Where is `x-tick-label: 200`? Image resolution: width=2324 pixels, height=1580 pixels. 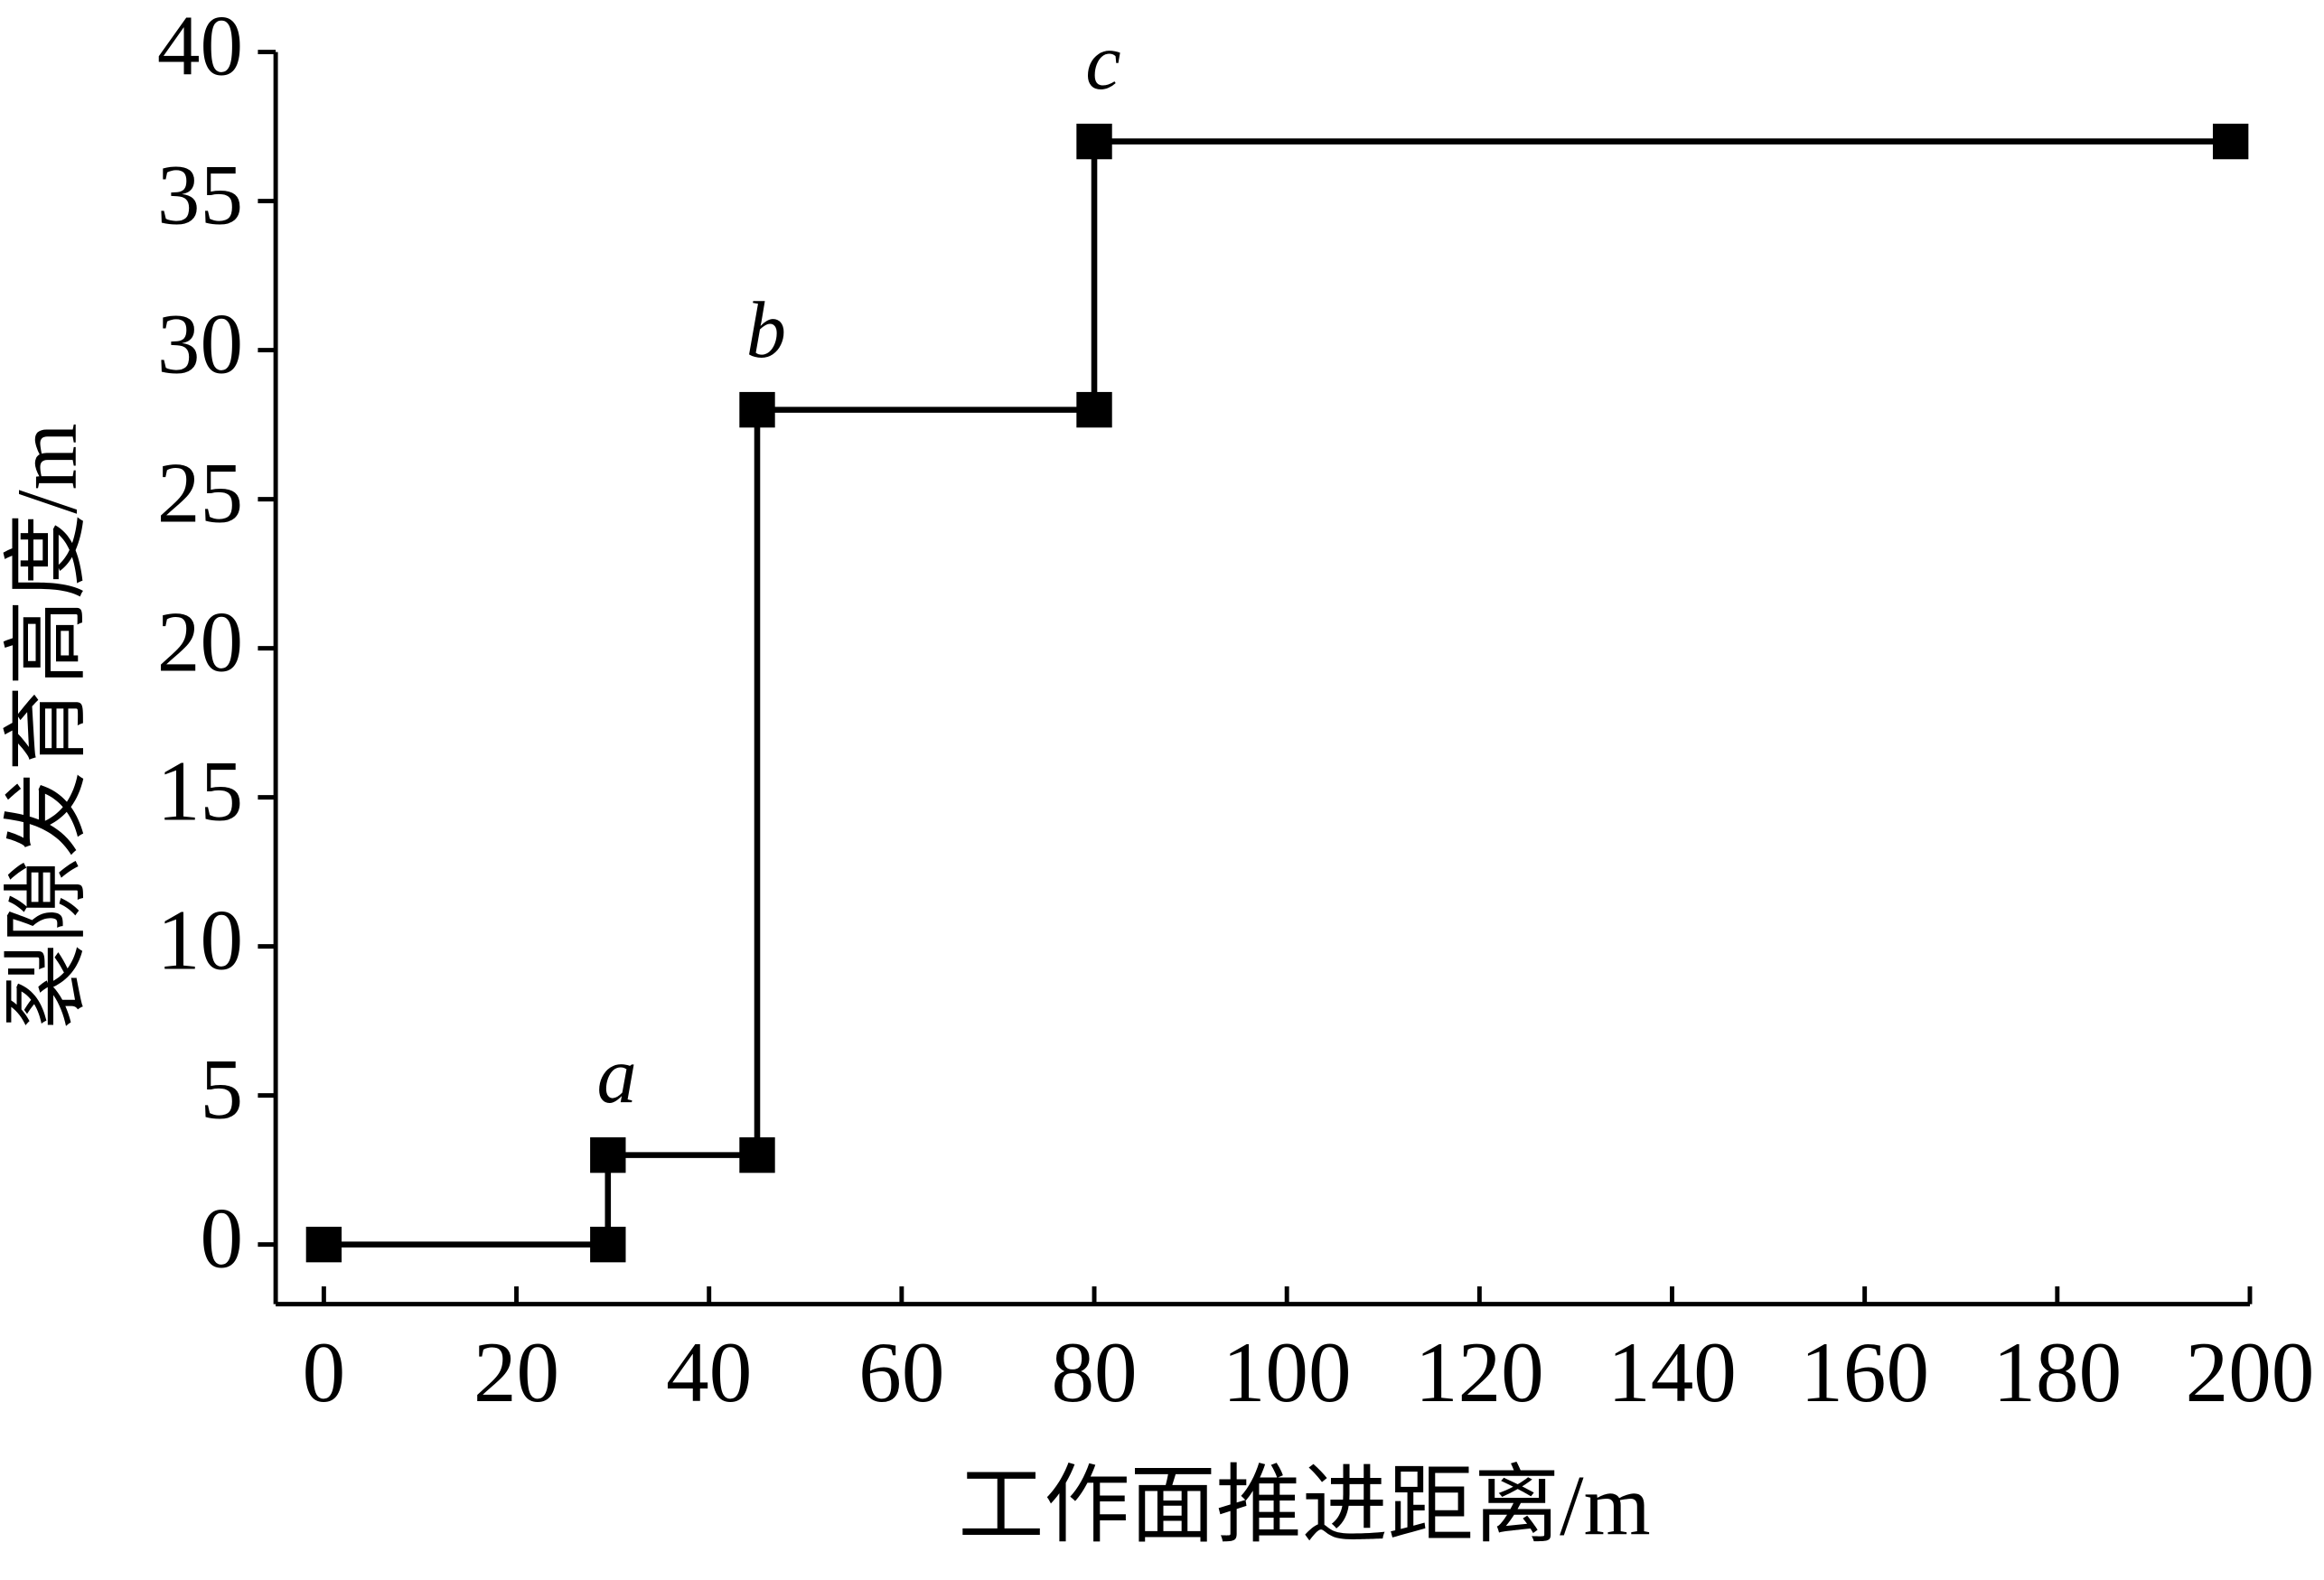 x-tick-label: 200 is located at coordinates (2250, 1372).